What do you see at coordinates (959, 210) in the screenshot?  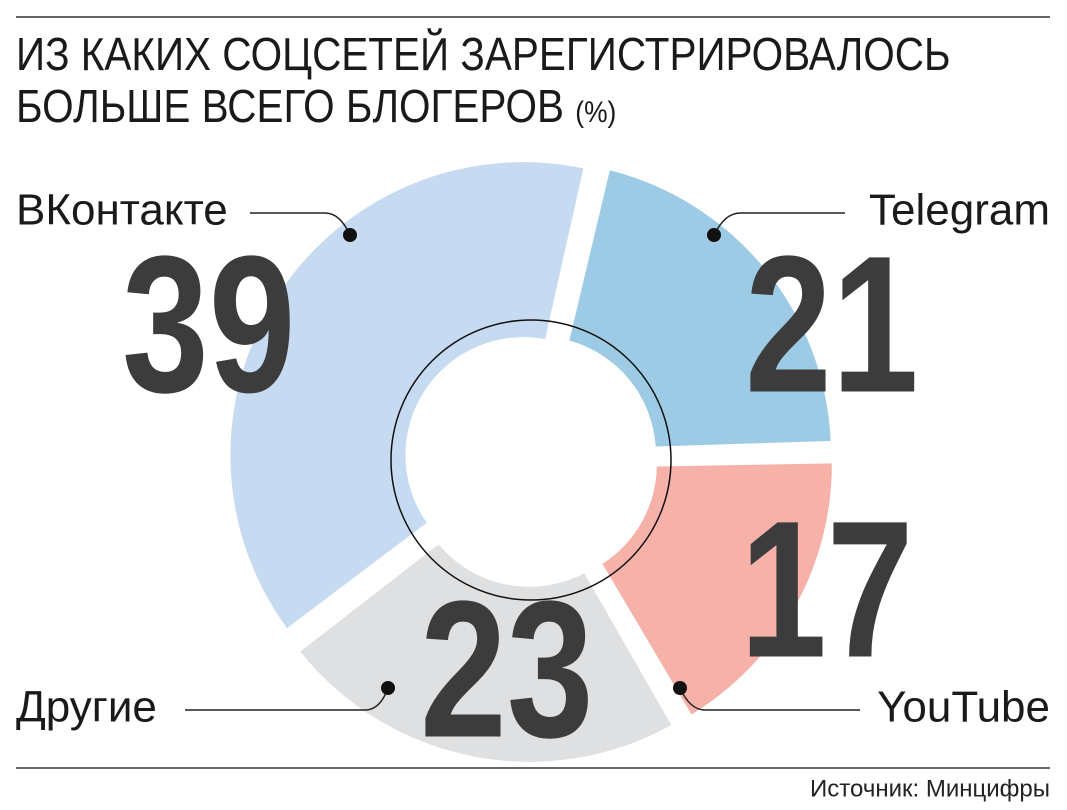 I see `category-label: Telegram` at bounding box center [959, 210].